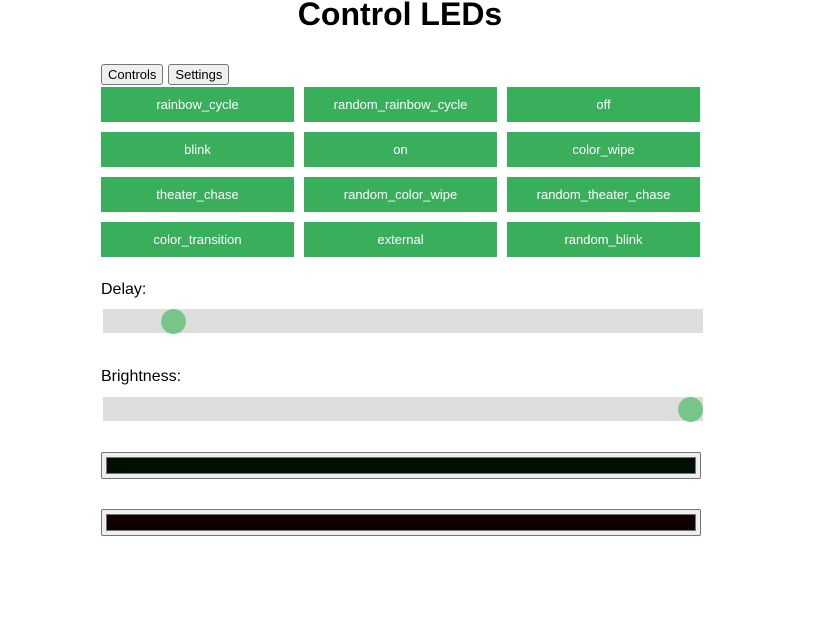  What do you see at coordinates (400, 149) in the screenshot?
I see `mode-button-on: on` at bounding box center [400, 149].